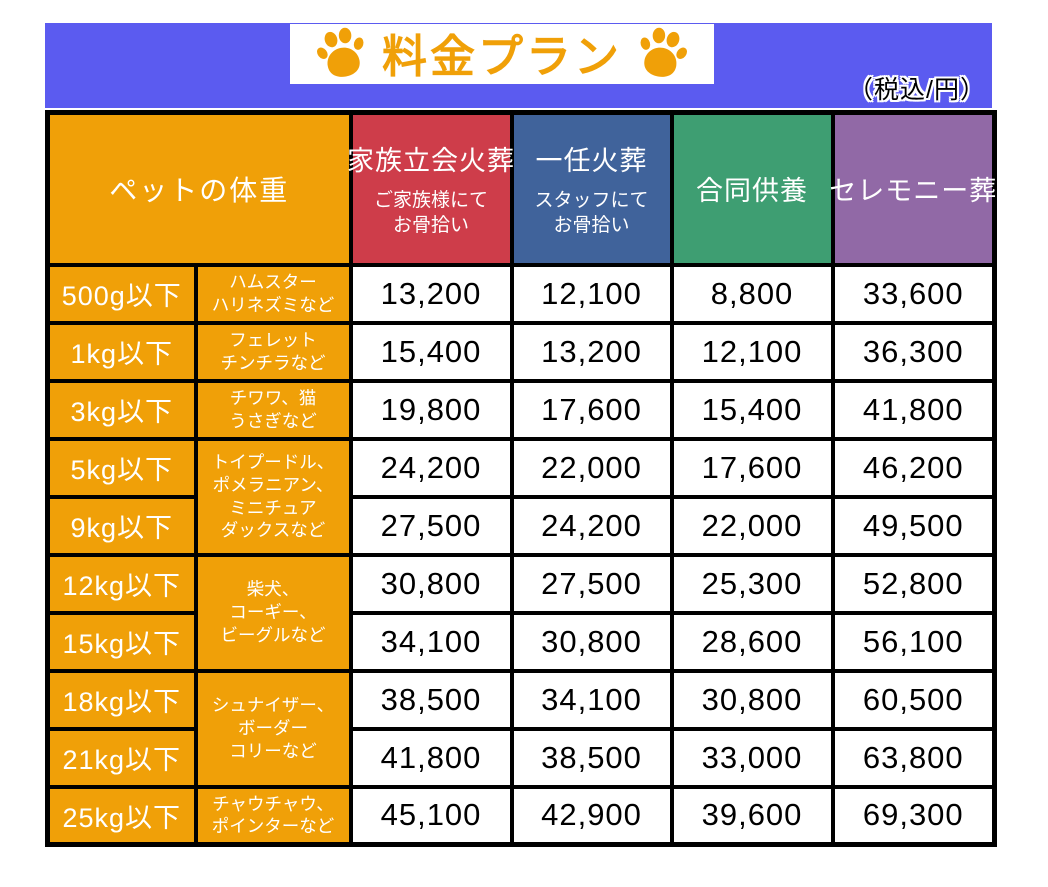 The width and height of the screenshot is (1048, 887). I want to click on price-cell: 69,300, so click(913, 815).